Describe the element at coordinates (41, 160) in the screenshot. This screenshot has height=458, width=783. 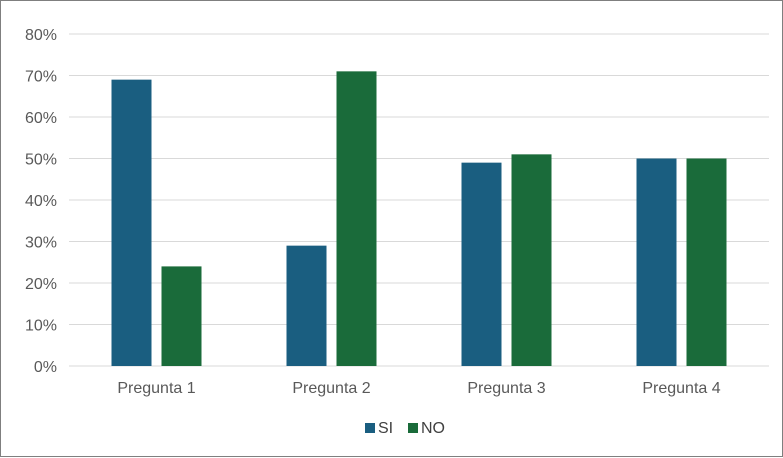
I see `y-tick-label: 50%` at that location.